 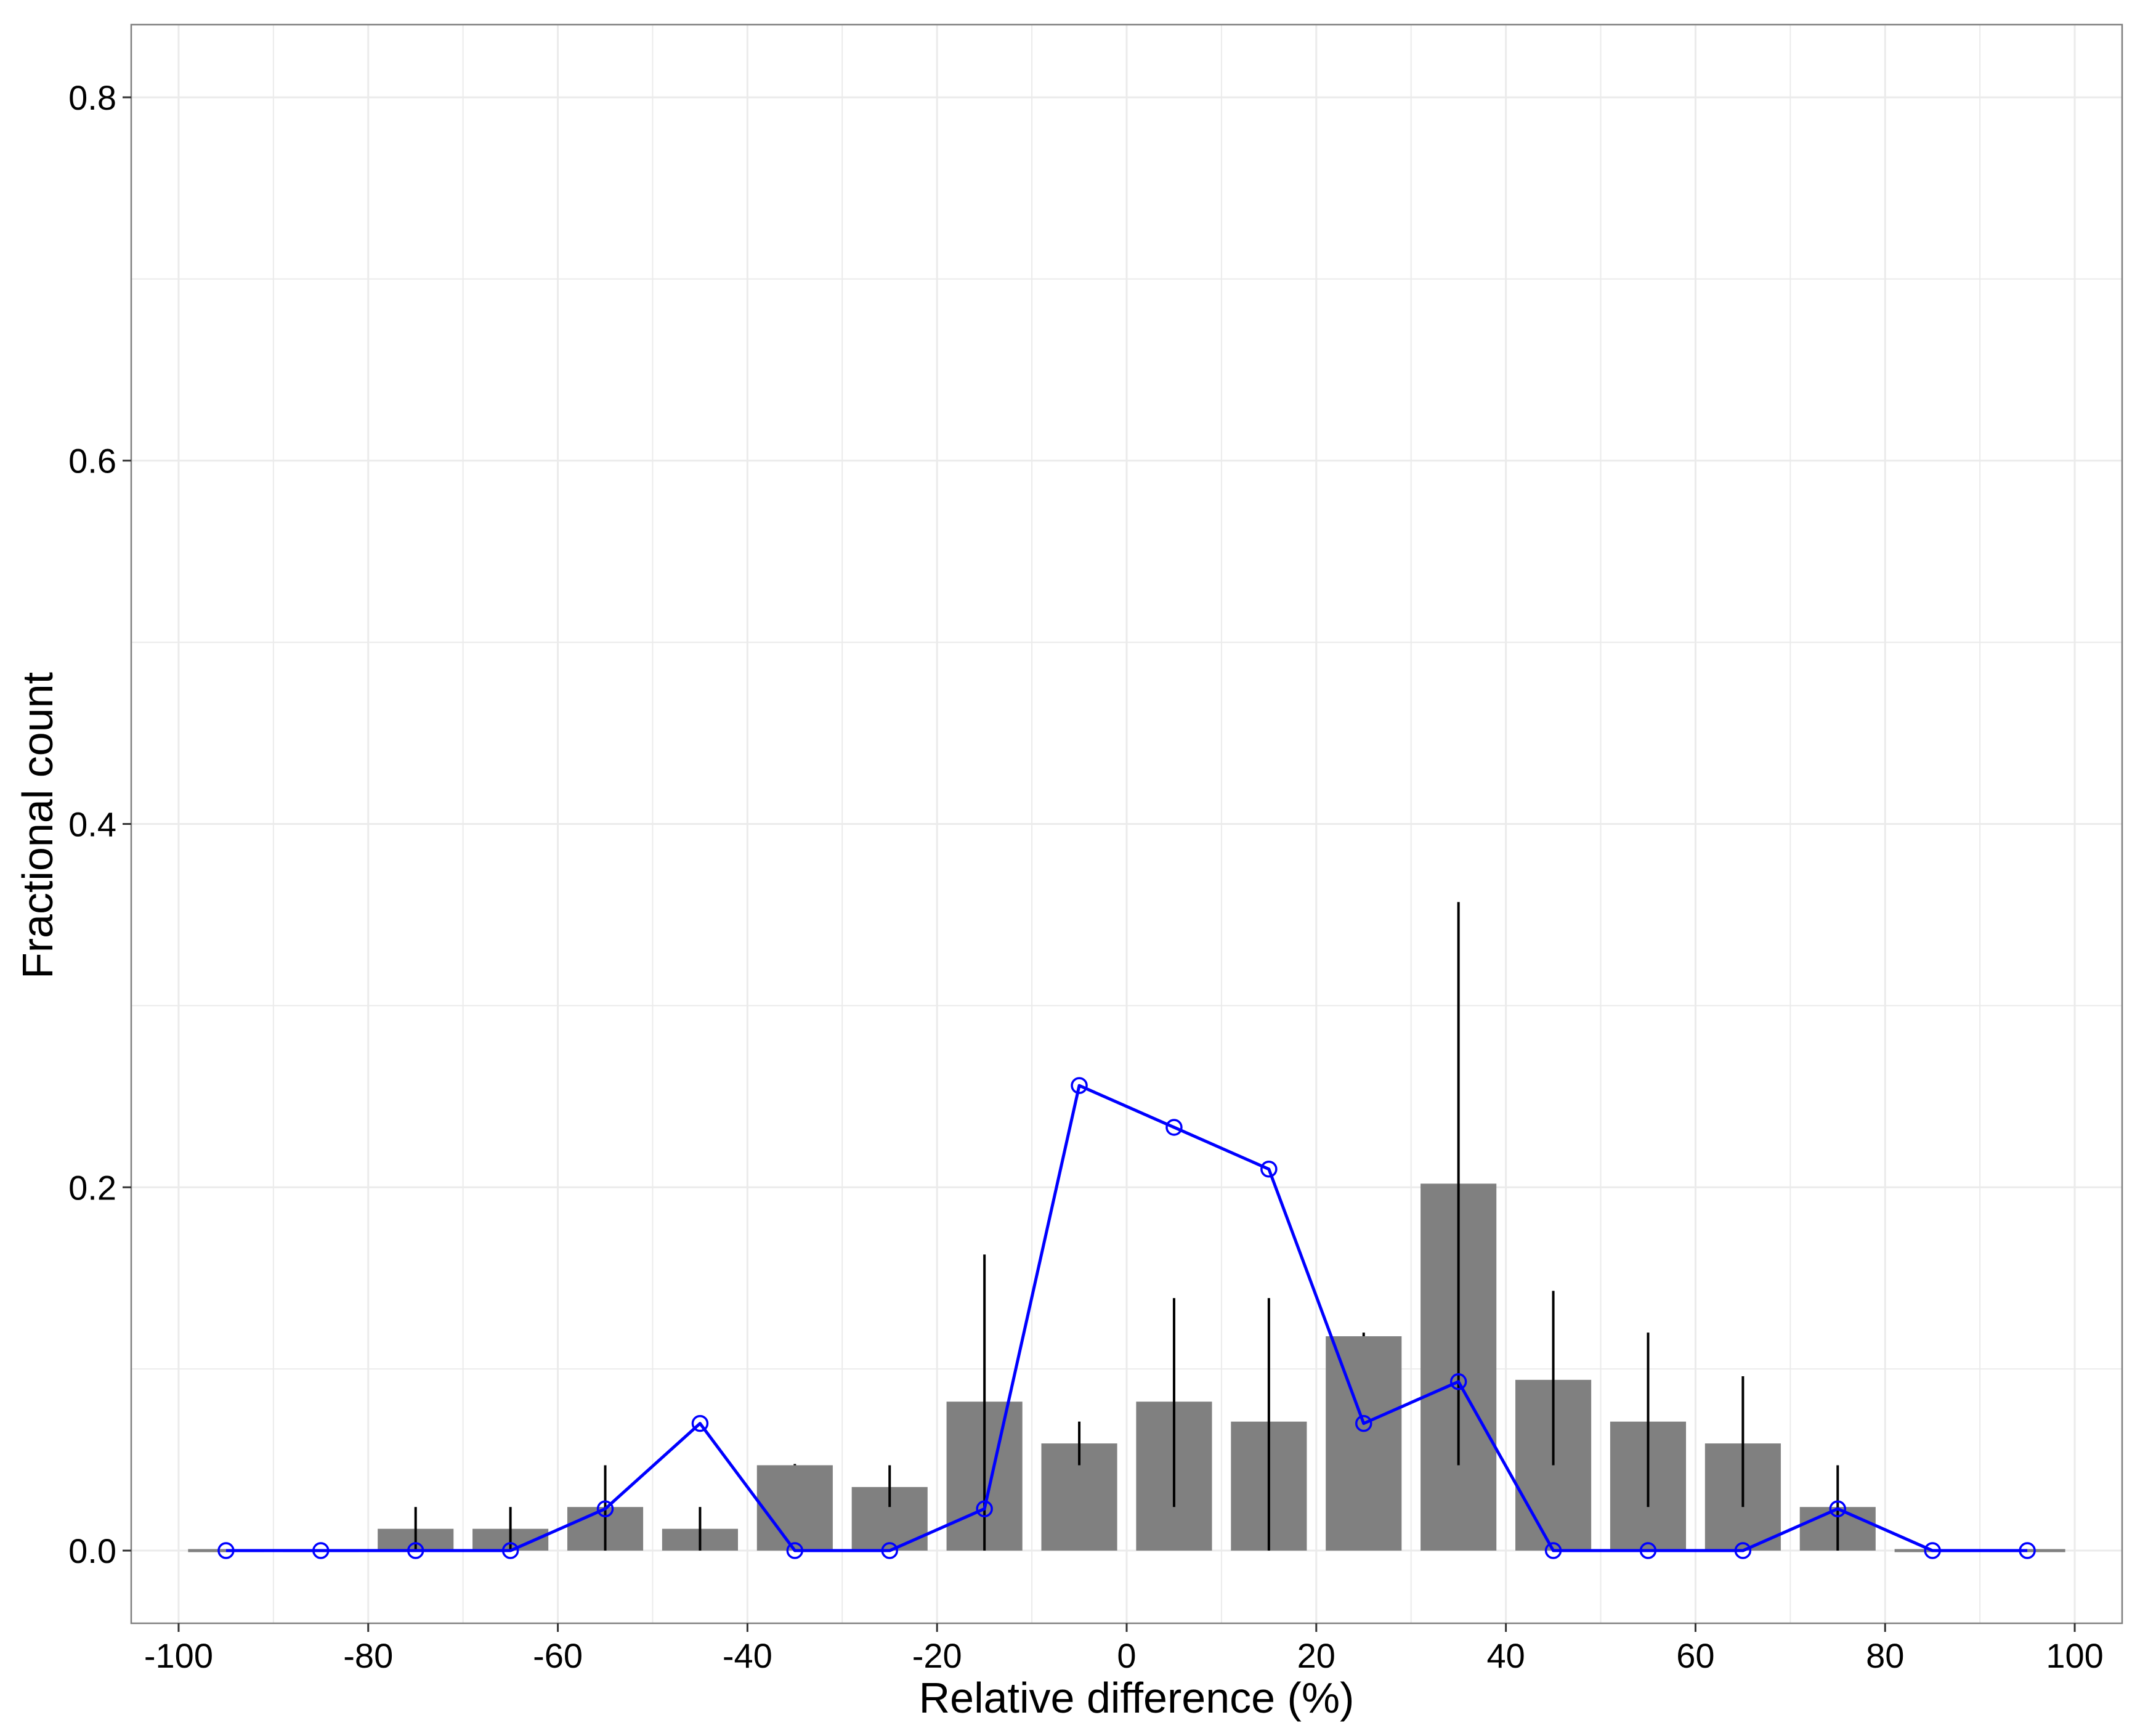 I want to click on x-tick-label: -20, so click(x=937, y=1656).